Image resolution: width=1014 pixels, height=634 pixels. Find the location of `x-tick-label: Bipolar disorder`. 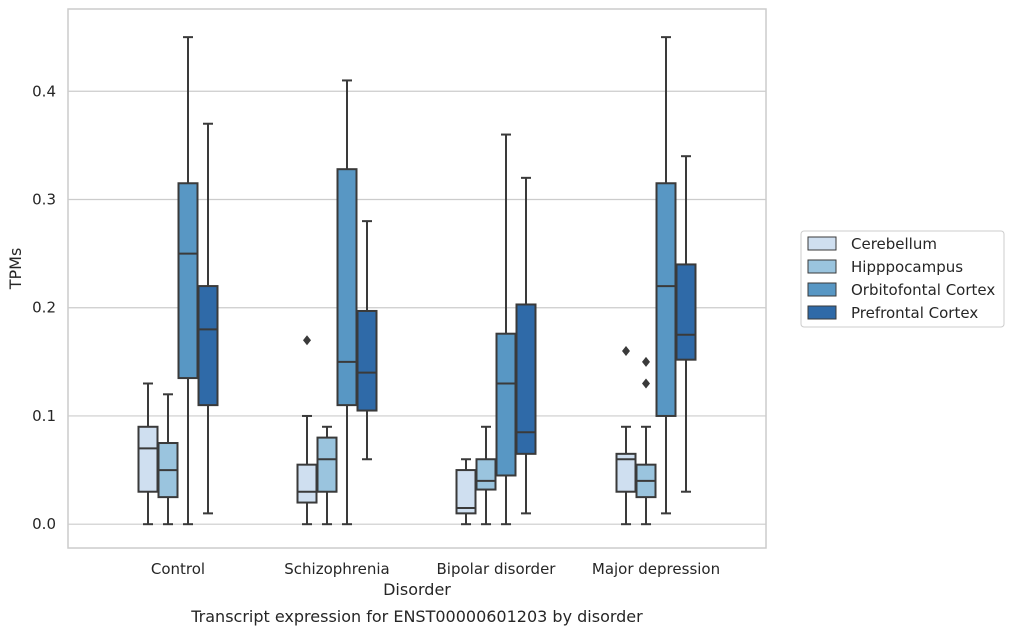

x-tick-label: Bipolar disorder is located at coordinates (497, 569).